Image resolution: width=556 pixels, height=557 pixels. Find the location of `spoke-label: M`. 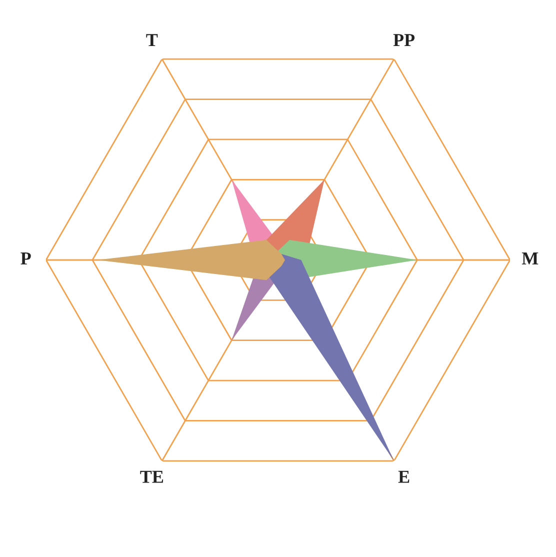

spoke-label: M is located at coordinates (530, 258).